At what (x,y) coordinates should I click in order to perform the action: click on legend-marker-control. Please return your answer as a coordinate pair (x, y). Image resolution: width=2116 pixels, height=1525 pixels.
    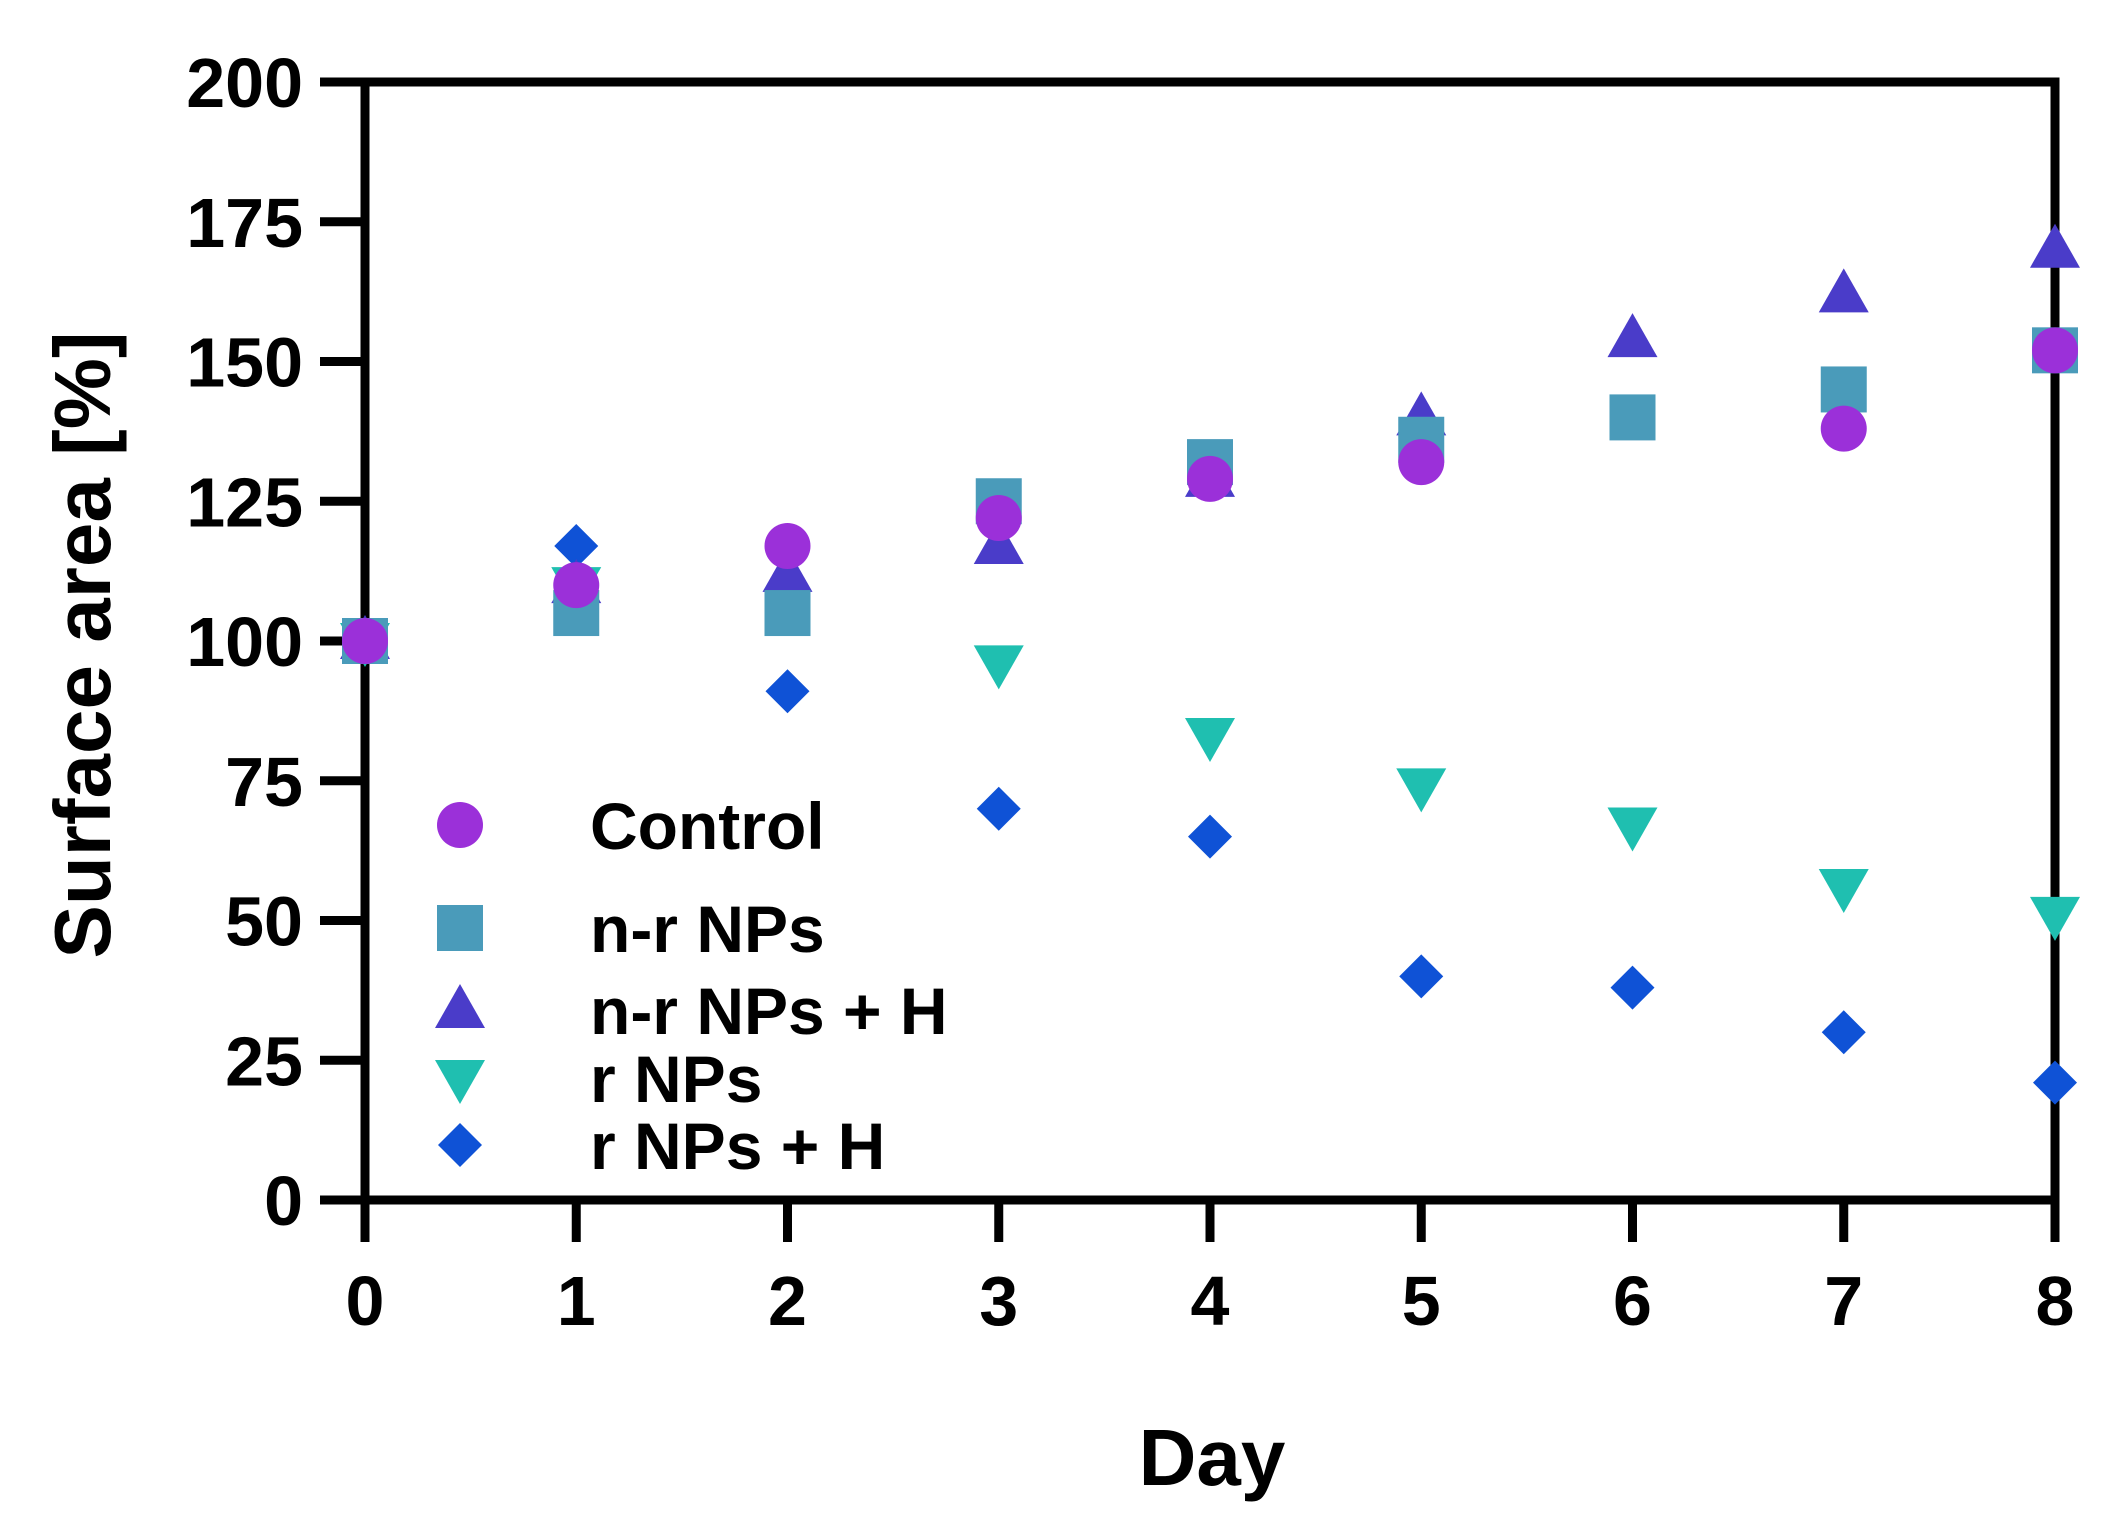
    Looking at the image, I should click on (460, 825).